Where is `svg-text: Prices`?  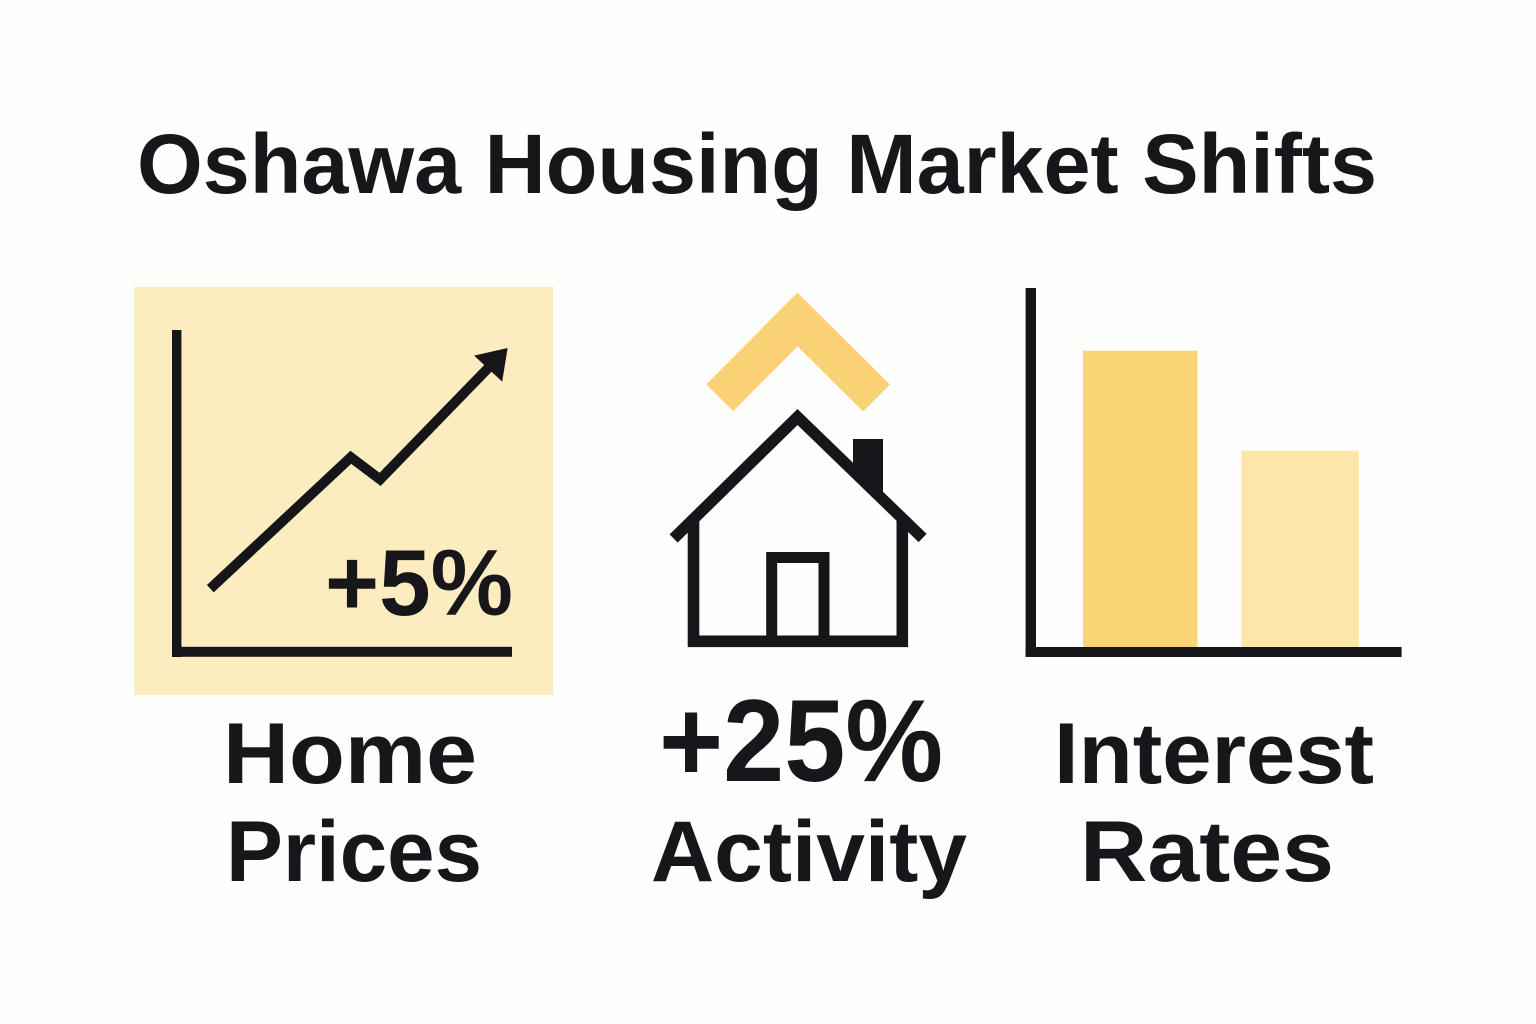 svg-text: Prices is located at coordinates (354, 852).